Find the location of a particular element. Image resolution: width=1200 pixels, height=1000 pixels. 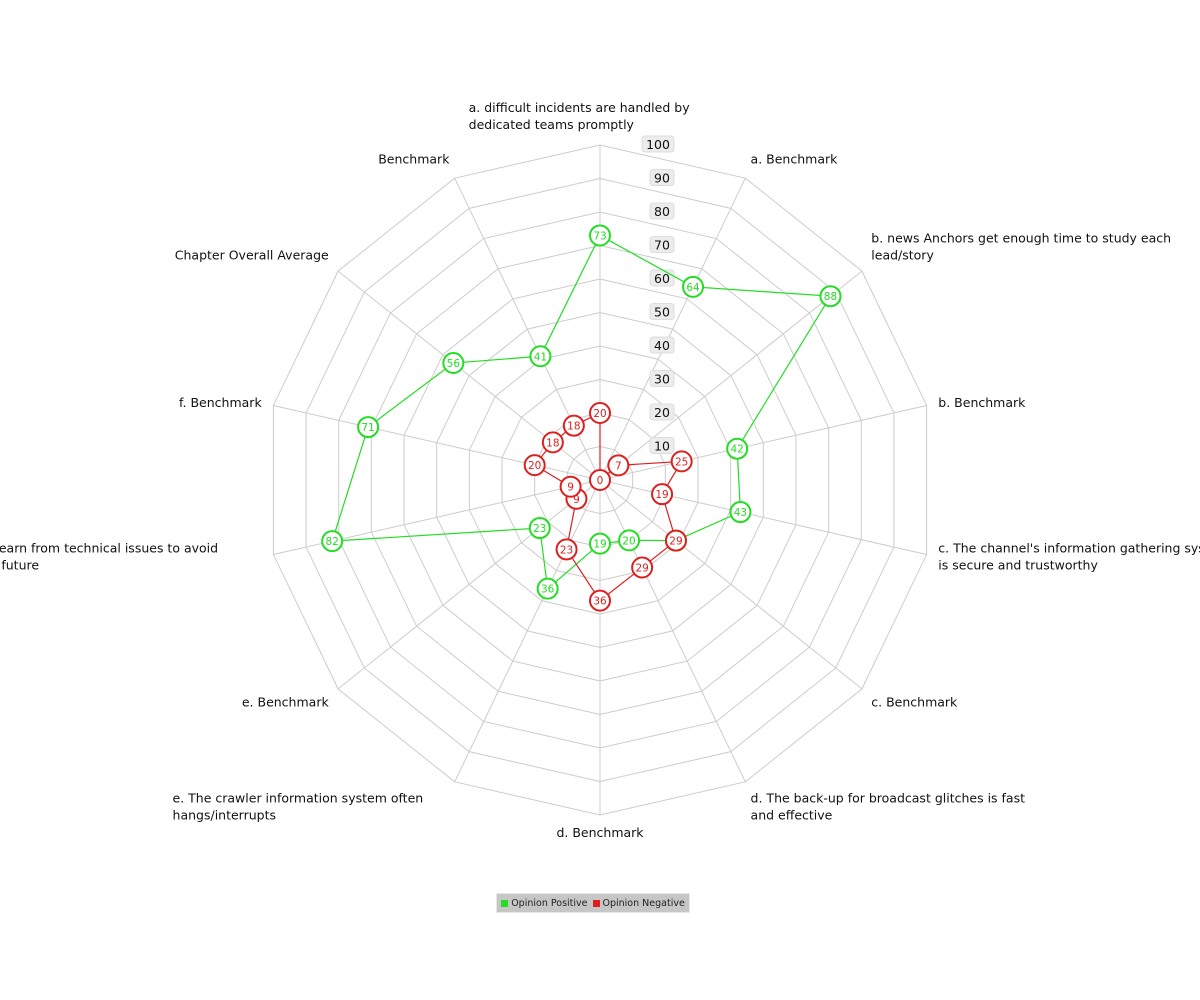

data-label: 36 is located at coordinates (600, 602).